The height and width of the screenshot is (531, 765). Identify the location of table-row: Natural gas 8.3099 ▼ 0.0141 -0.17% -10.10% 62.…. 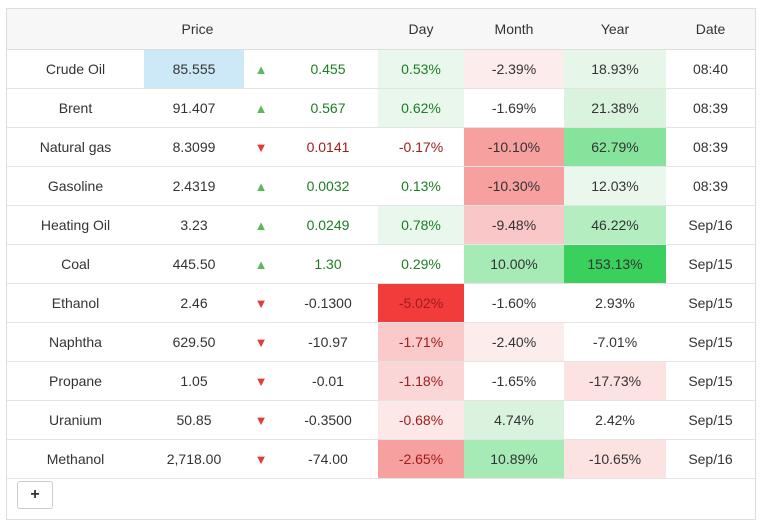
(381, 147).